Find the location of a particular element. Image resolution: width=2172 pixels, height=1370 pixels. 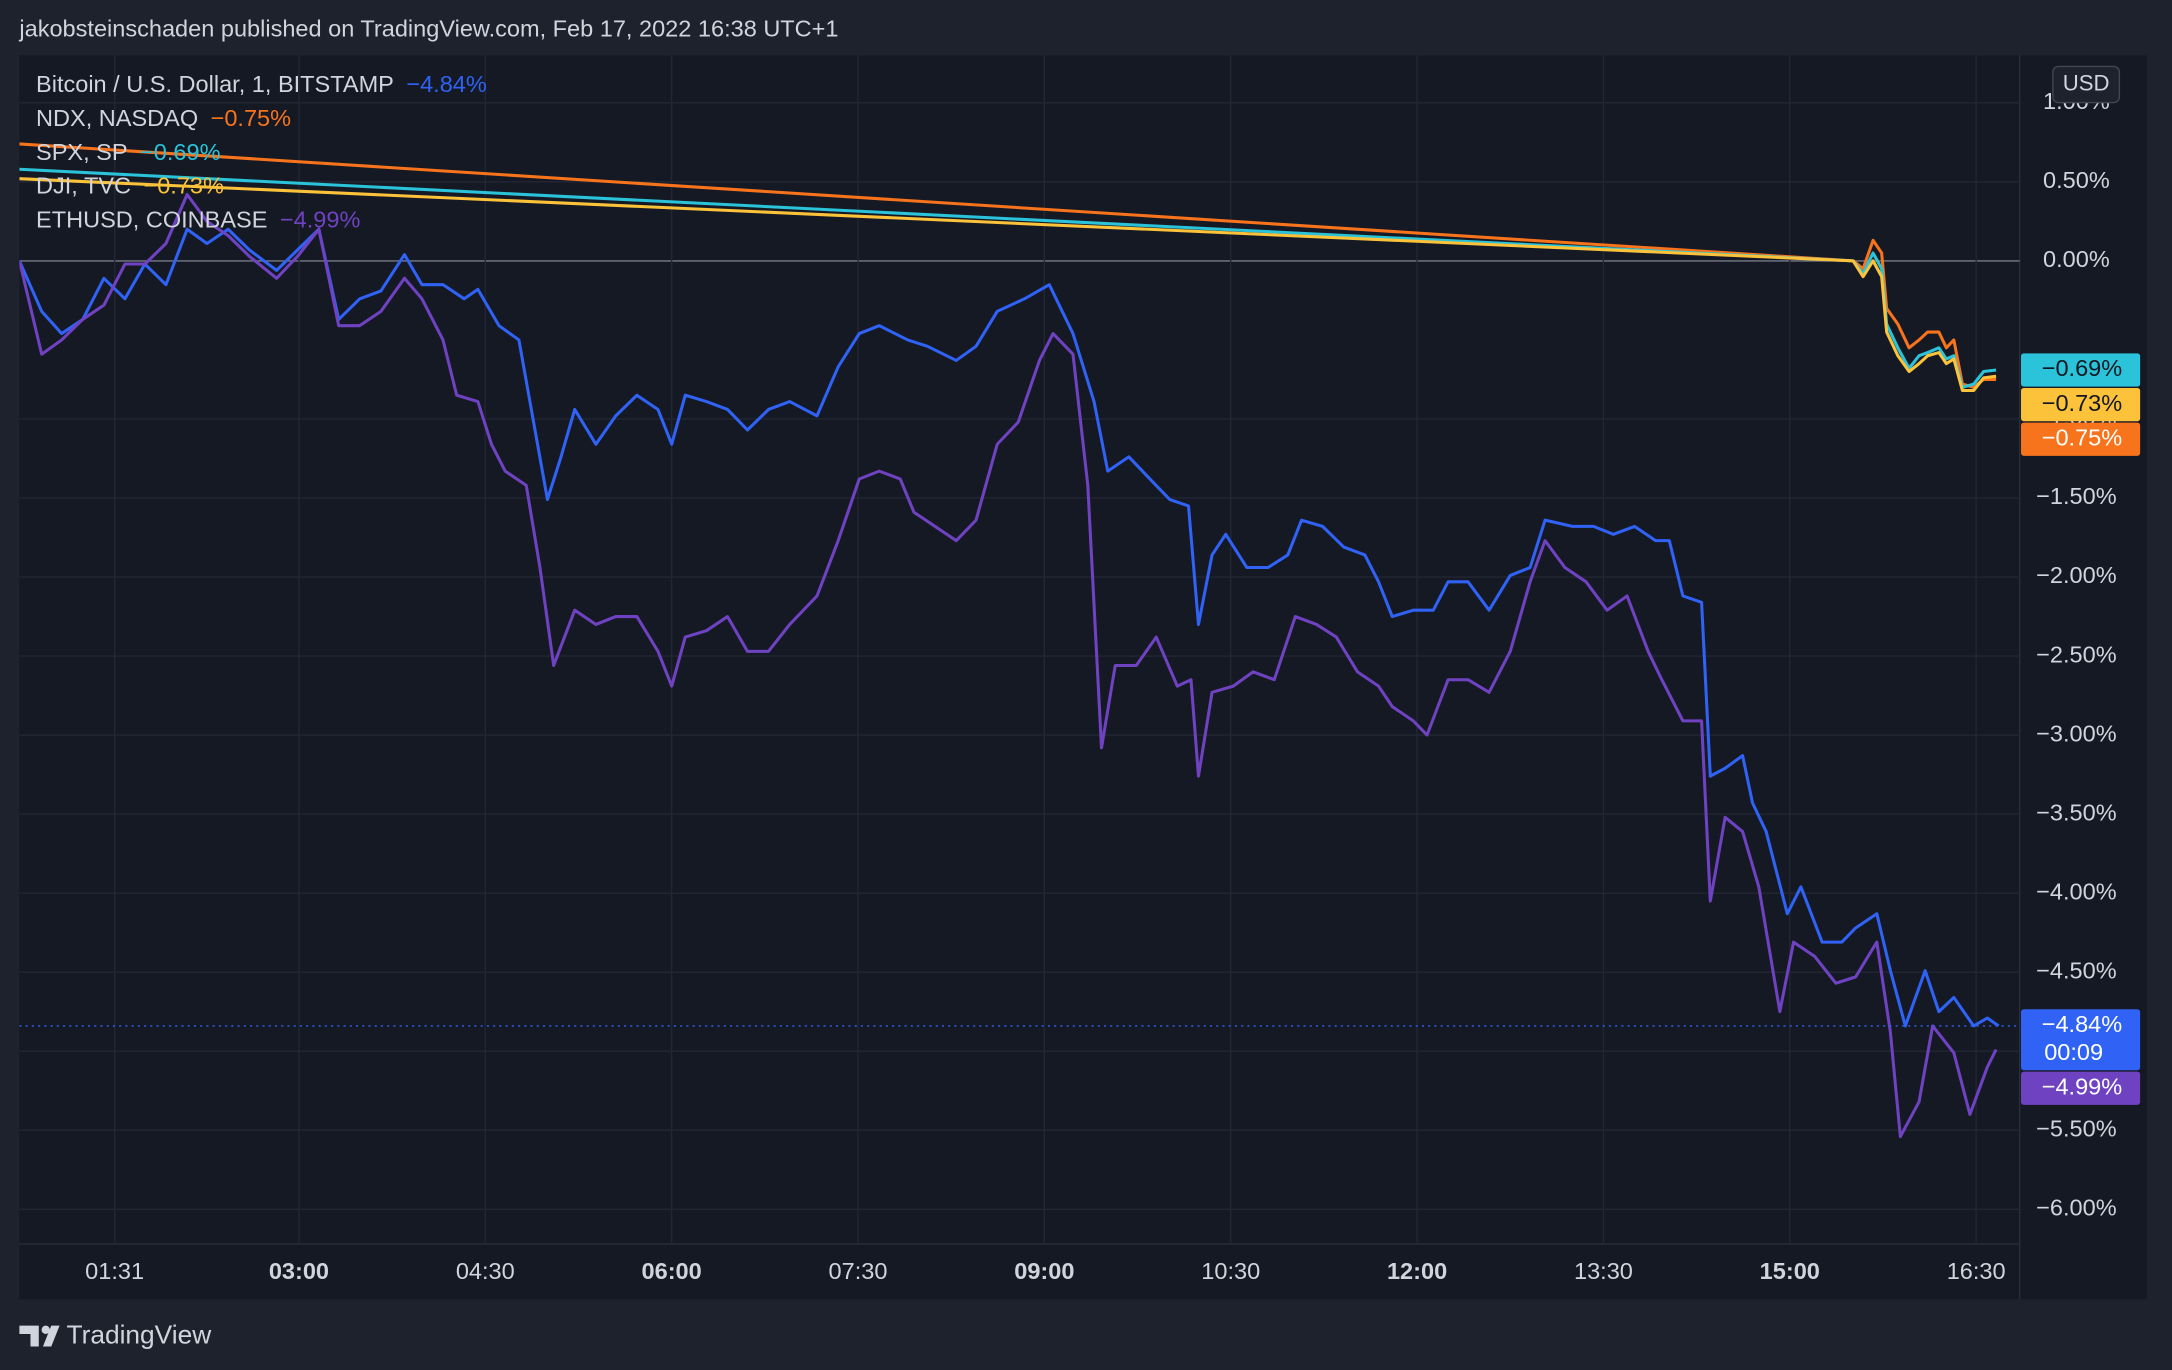

legend-name: NDX, NASDAQ is located at coordinates (117, 118).